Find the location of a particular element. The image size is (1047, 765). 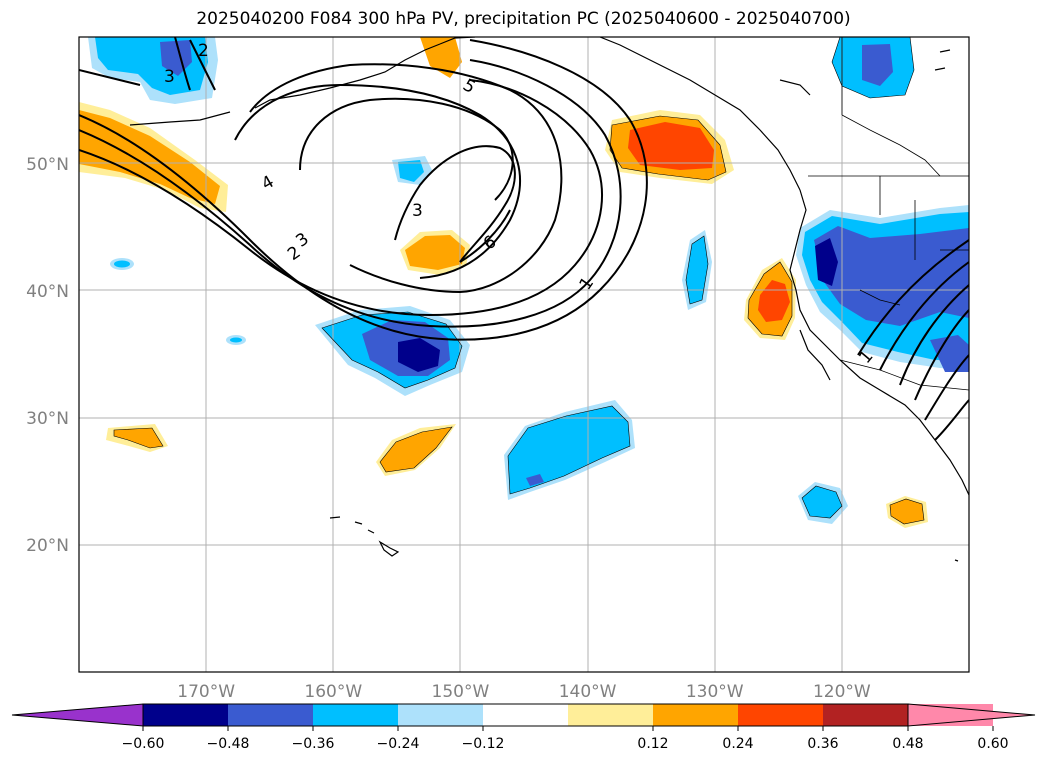

colorbar-frame is located at coordinates (525, 715).